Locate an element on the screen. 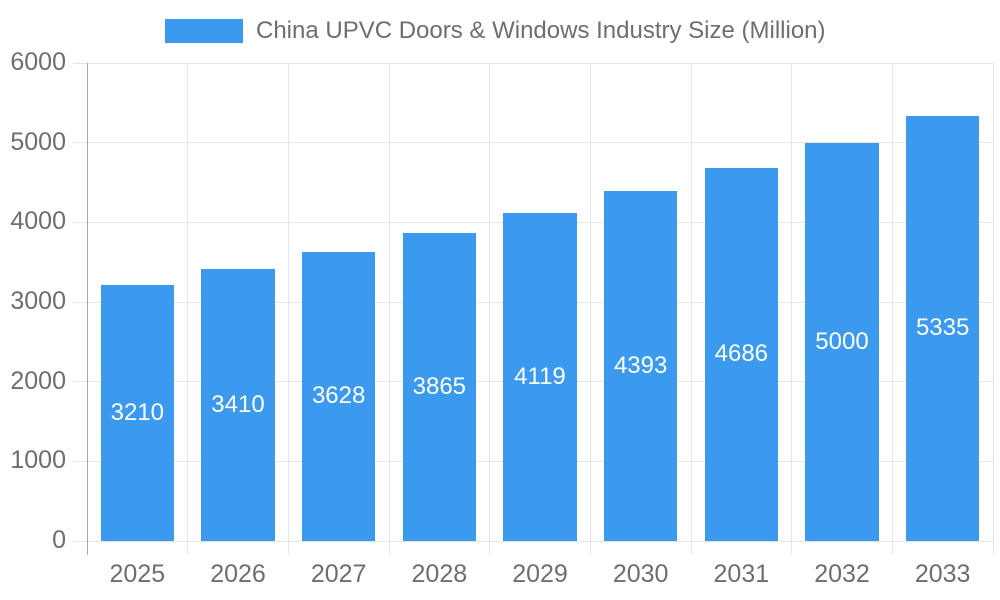 Image resolution: width=1000 pixels, height=600 pixels. bar: 3210 is located at coordinates (137, 413).